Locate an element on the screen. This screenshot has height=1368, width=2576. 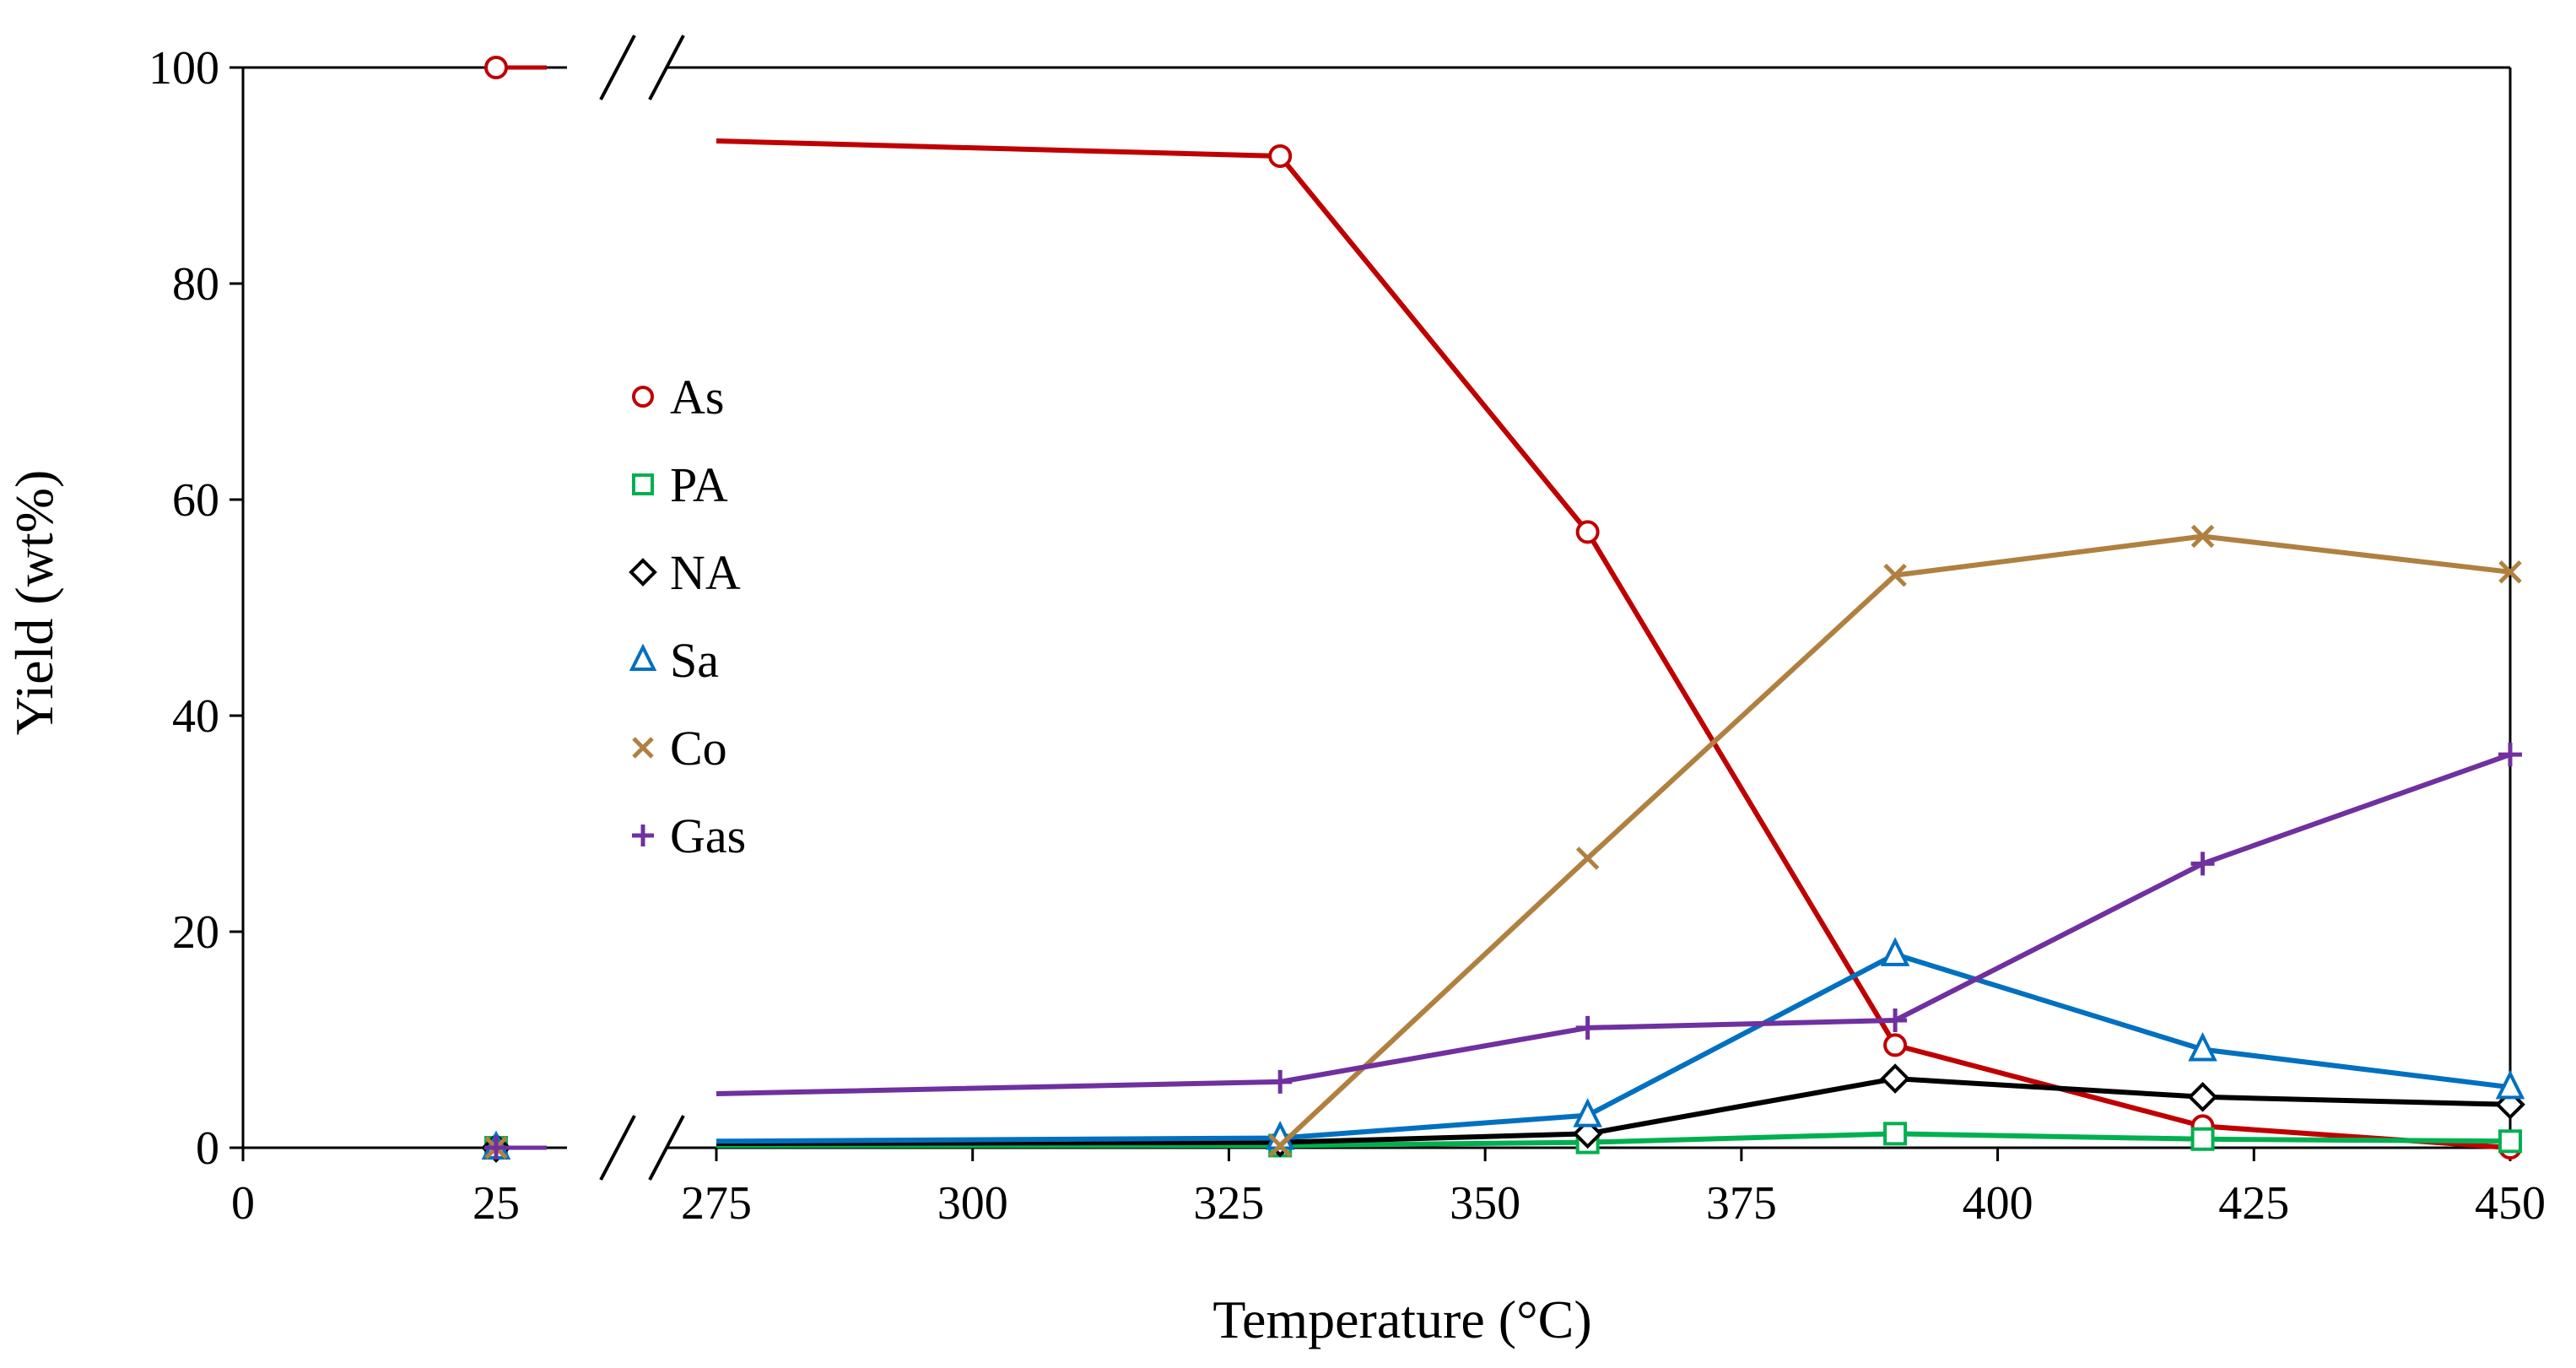
legend-label: NA is located at coordinates (705, 572).